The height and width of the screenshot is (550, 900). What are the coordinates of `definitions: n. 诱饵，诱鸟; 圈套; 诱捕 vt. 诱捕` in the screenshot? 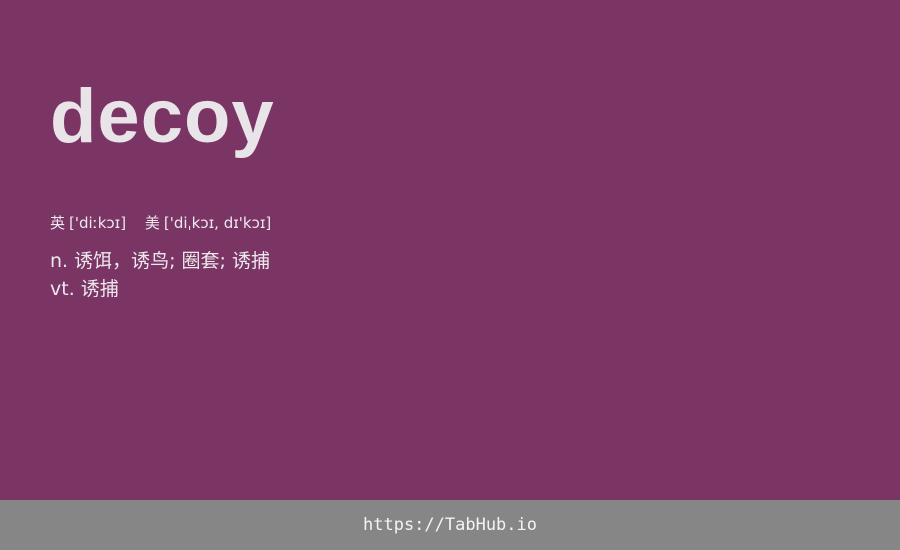 It's located at (160, 275).